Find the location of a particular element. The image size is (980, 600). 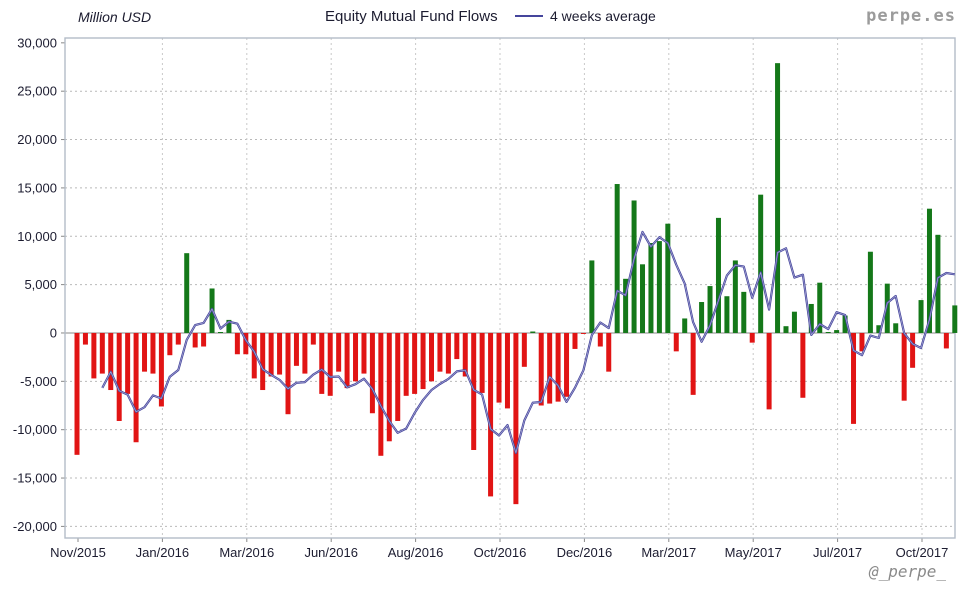

svg-text: 10,000 is located at coordinates (37, 236).